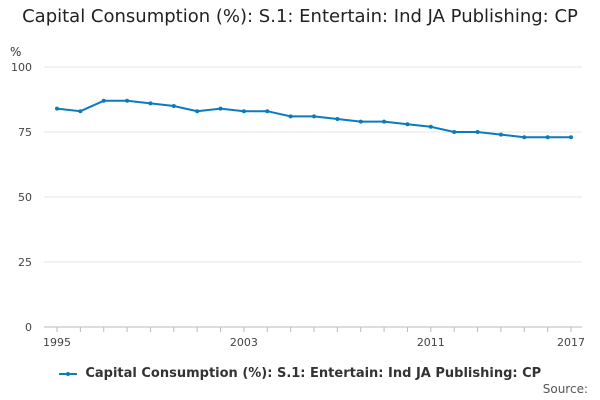  I want to click on data-point-2011, so click(430, 126).